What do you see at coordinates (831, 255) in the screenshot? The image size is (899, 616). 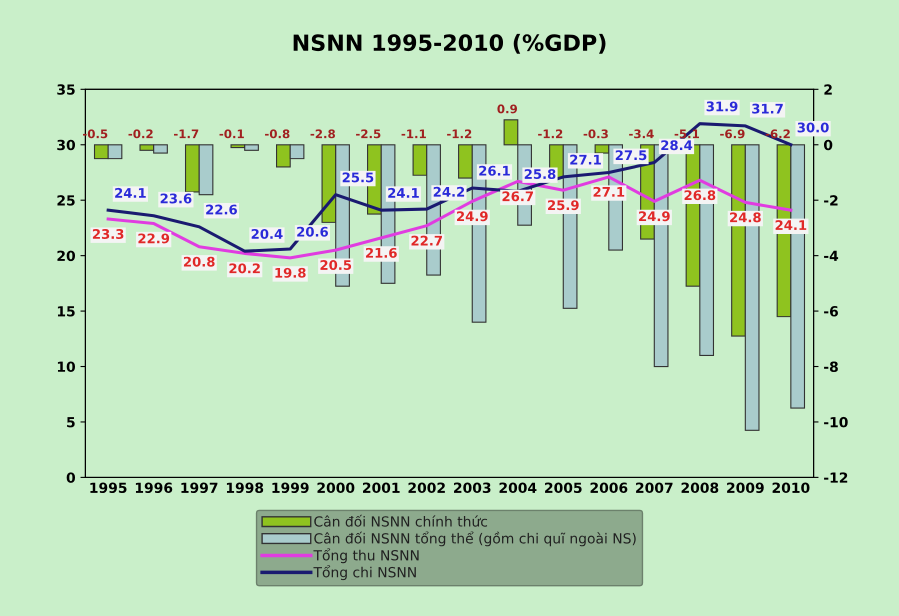 I see `y2-tick-label: -4` at bounding box center [831, 255].